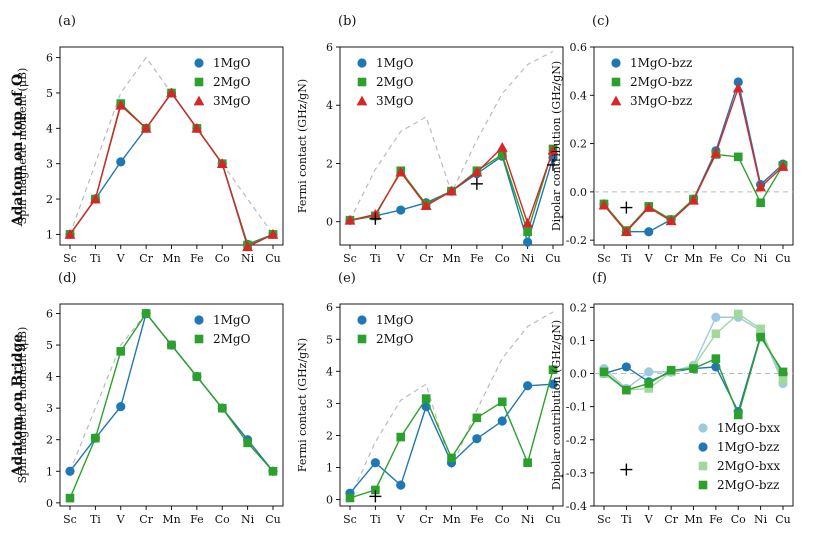 Image resolution: width=830 pixels, height=554 pixels. I want to click on panel-e-ytick-label: 0, so click(329, 500).